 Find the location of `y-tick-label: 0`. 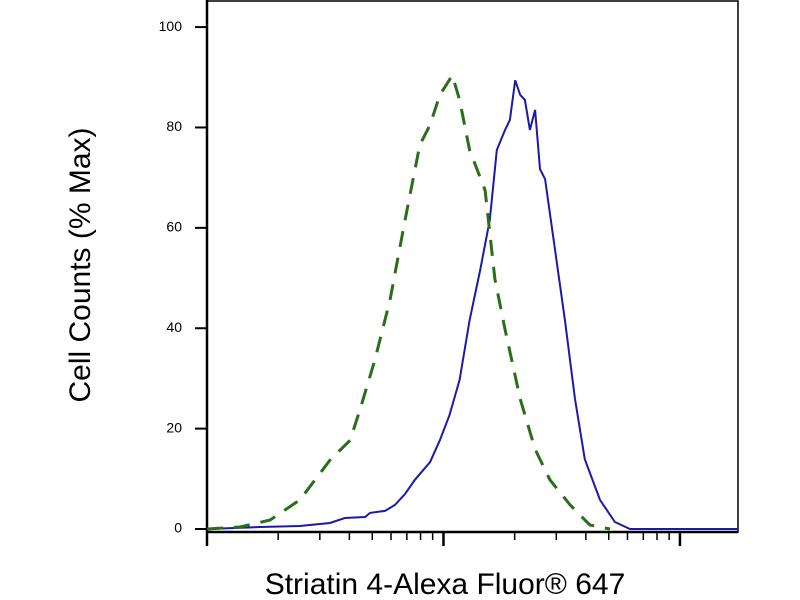

y-tick-label: 0 is located at coordinates (178, 528).